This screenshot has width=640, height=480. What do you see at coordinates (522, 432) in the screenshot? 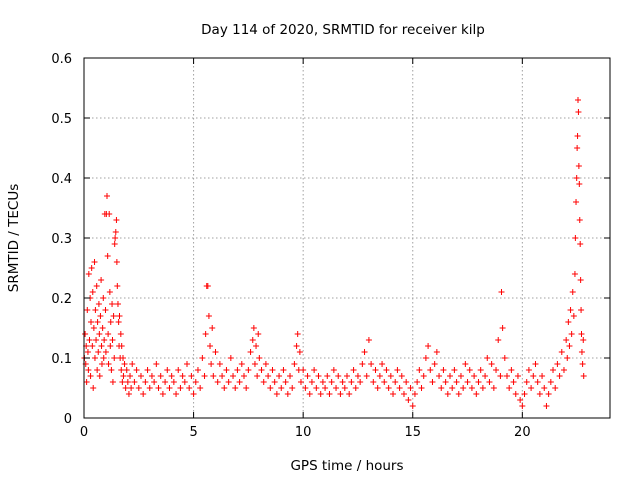
I see `x-tick-label: 20` at bounding box center [522, 432].